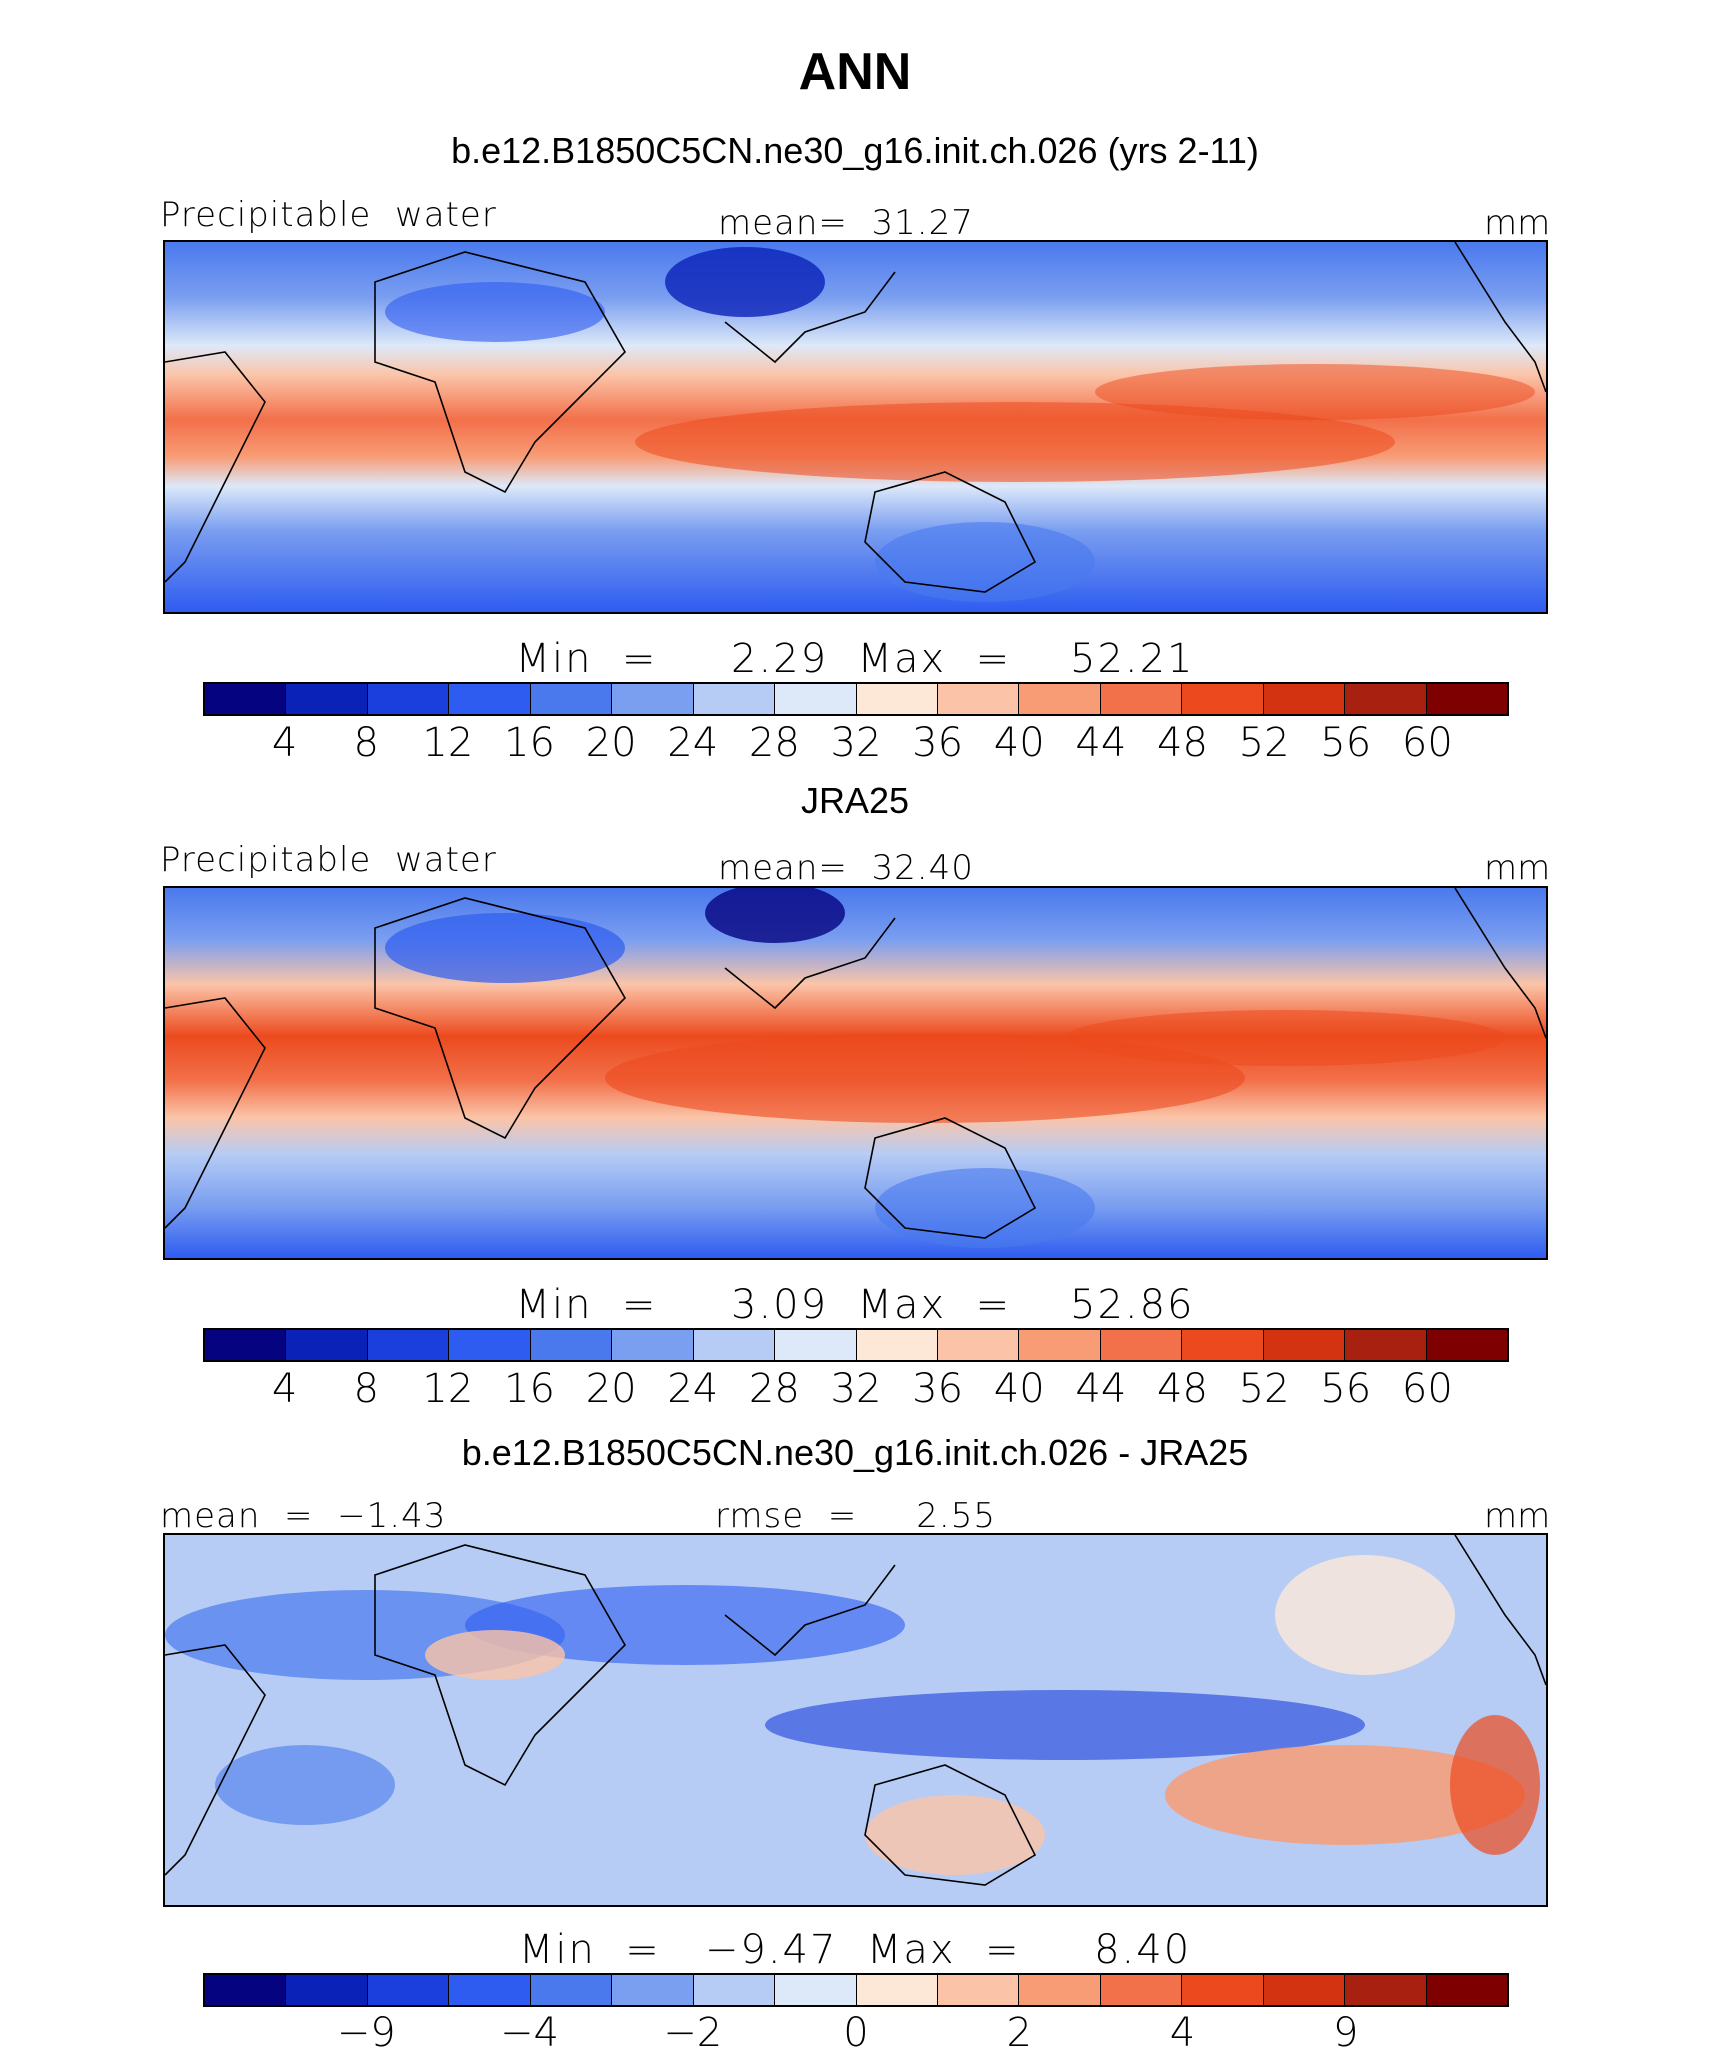  Describe the element at coordinates (328, 215) in the screenshot. I see `panel-1-variable-label: Precipitable water` at that location.